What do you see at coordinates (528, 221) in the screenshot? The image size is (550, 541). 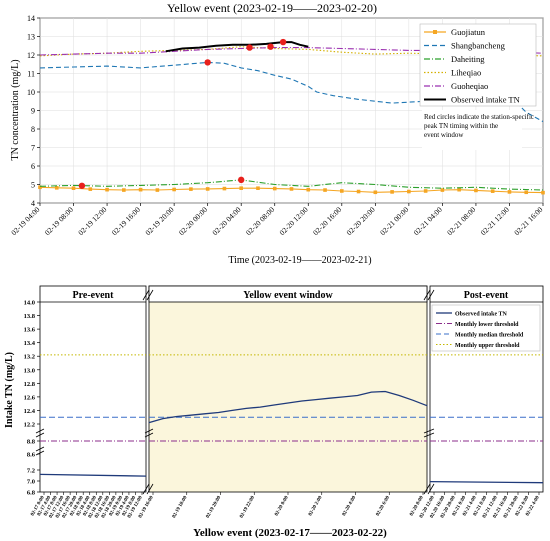 I see `top-x-tick-label: 02-21 16:00` at bounding box center [528, 221].